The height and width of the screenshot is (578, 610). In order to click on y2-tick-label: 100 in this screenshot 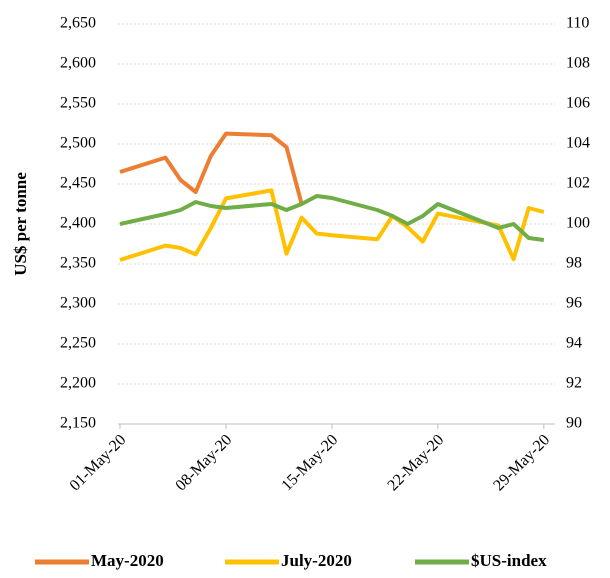, I will do `click(578, 223)`.